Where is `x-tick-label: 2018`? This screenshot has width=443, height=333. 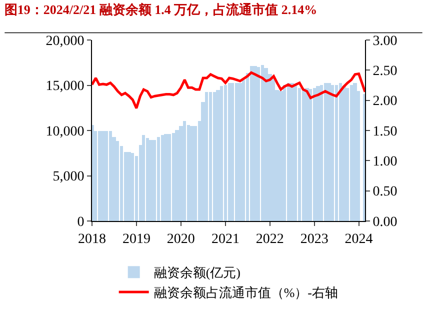 x-tick-label: 2018 is located at coordinates (92, 239).